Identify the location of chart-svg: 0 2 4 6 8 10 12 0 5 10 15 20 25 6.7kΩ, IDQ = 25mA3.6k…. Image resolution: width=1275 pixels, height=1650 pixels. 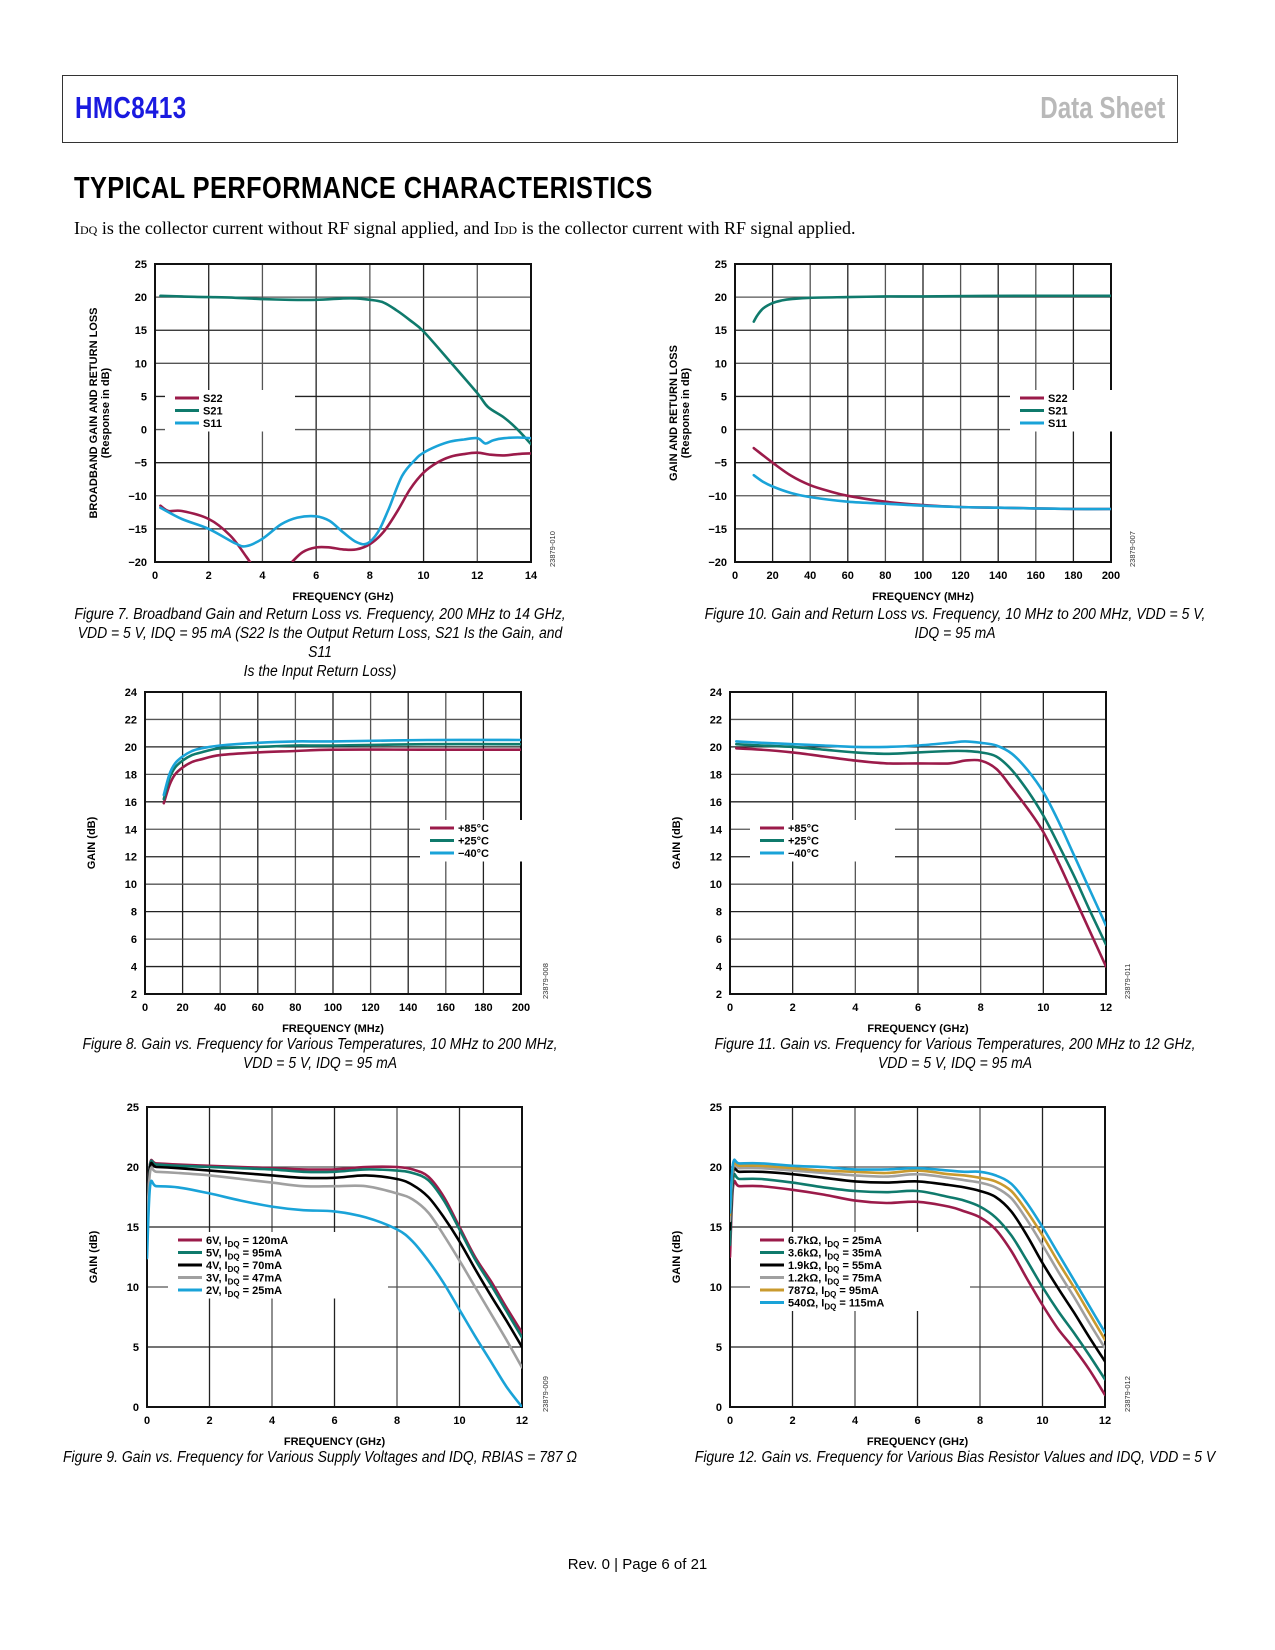
(901, 1275).